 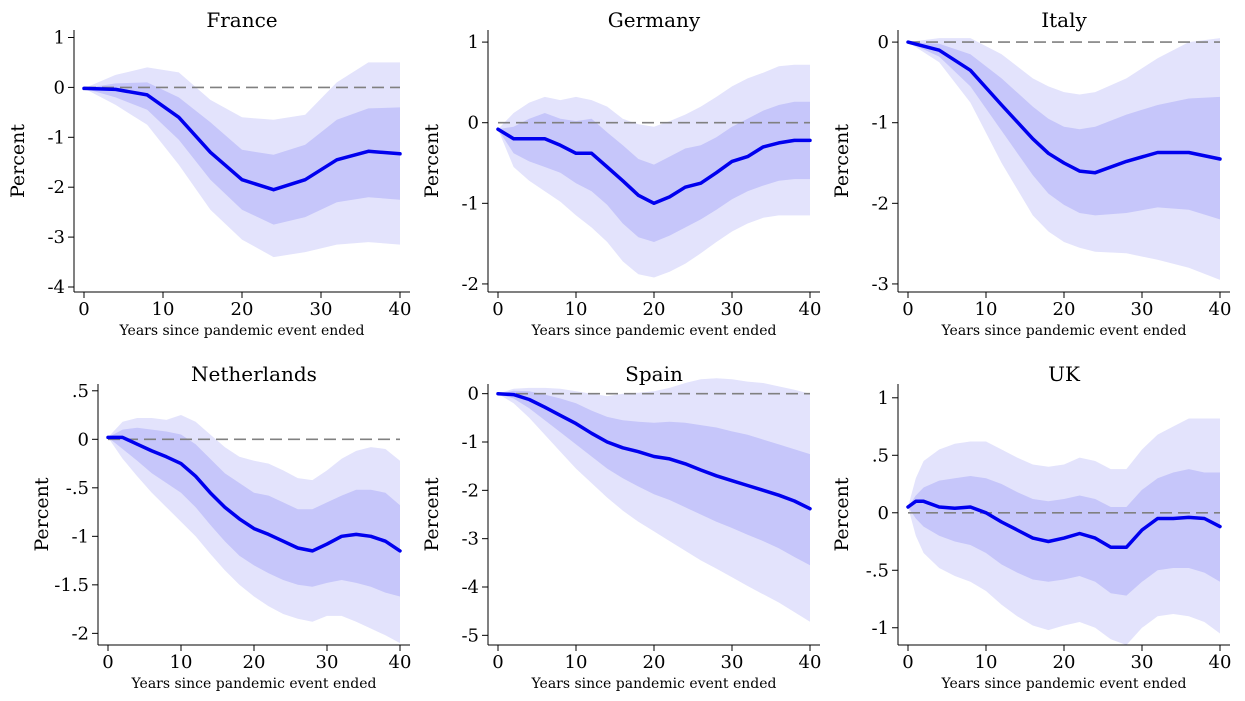 I want to click on y-tick-label: -1.5, so click(x=71, y=585).